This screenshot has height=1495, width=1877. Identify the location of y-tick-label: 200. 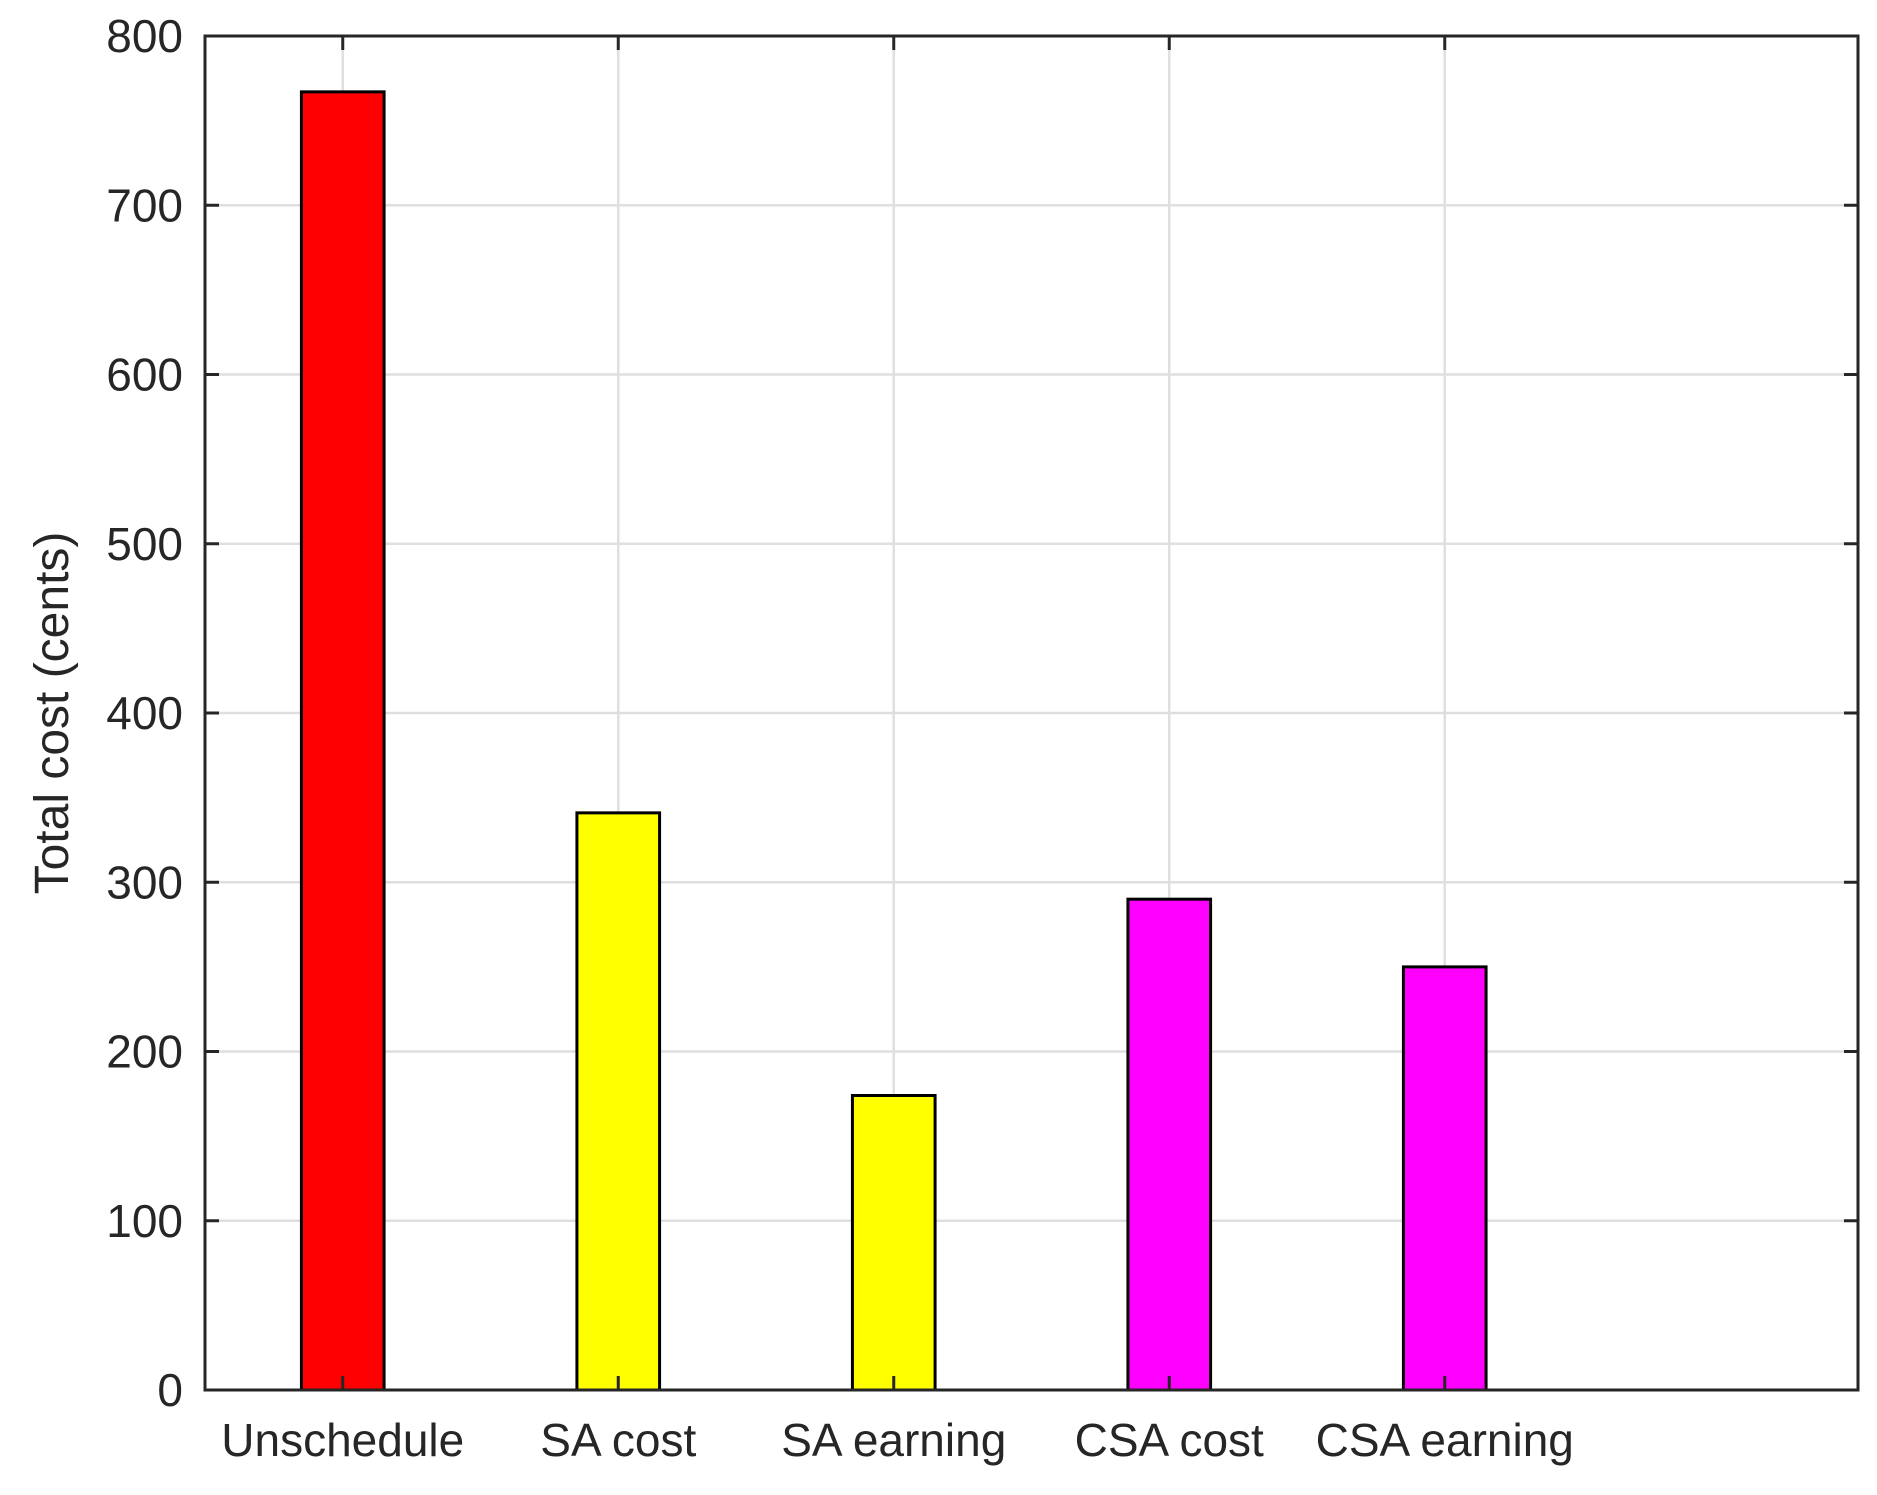
(144, 1052).